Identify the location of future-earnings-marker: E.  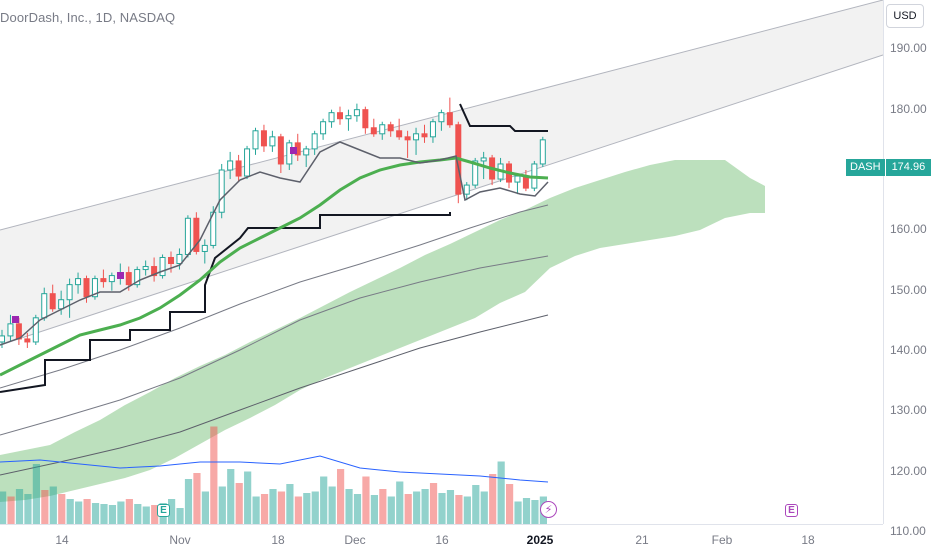
(791, 510).